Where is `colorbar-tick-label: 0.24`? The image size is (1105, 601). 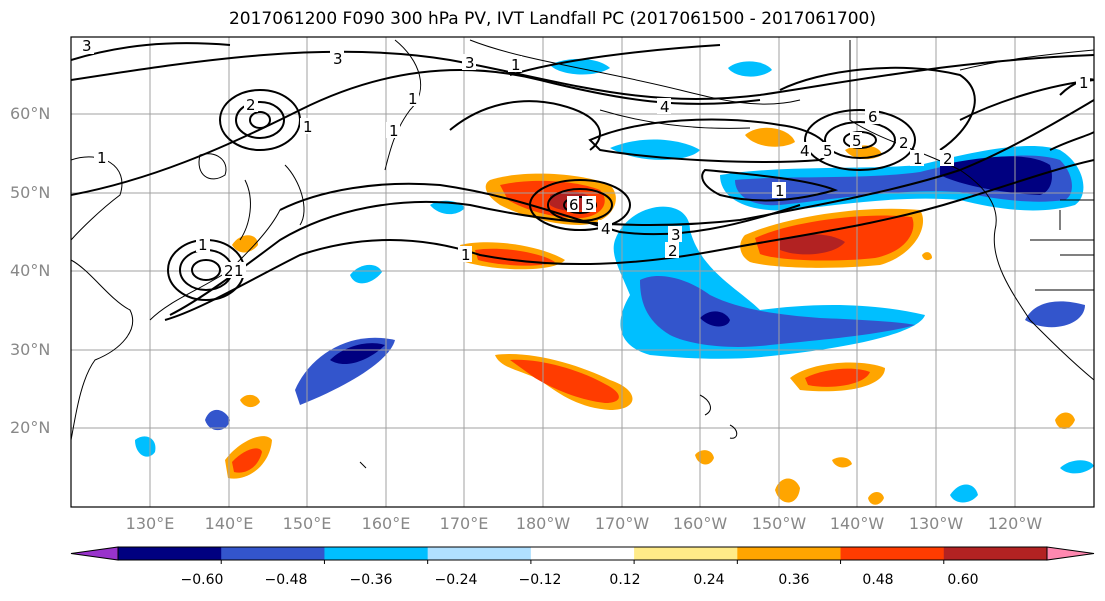 colorbar-tick-label: 0.24 is located at coordinates (709, 580).